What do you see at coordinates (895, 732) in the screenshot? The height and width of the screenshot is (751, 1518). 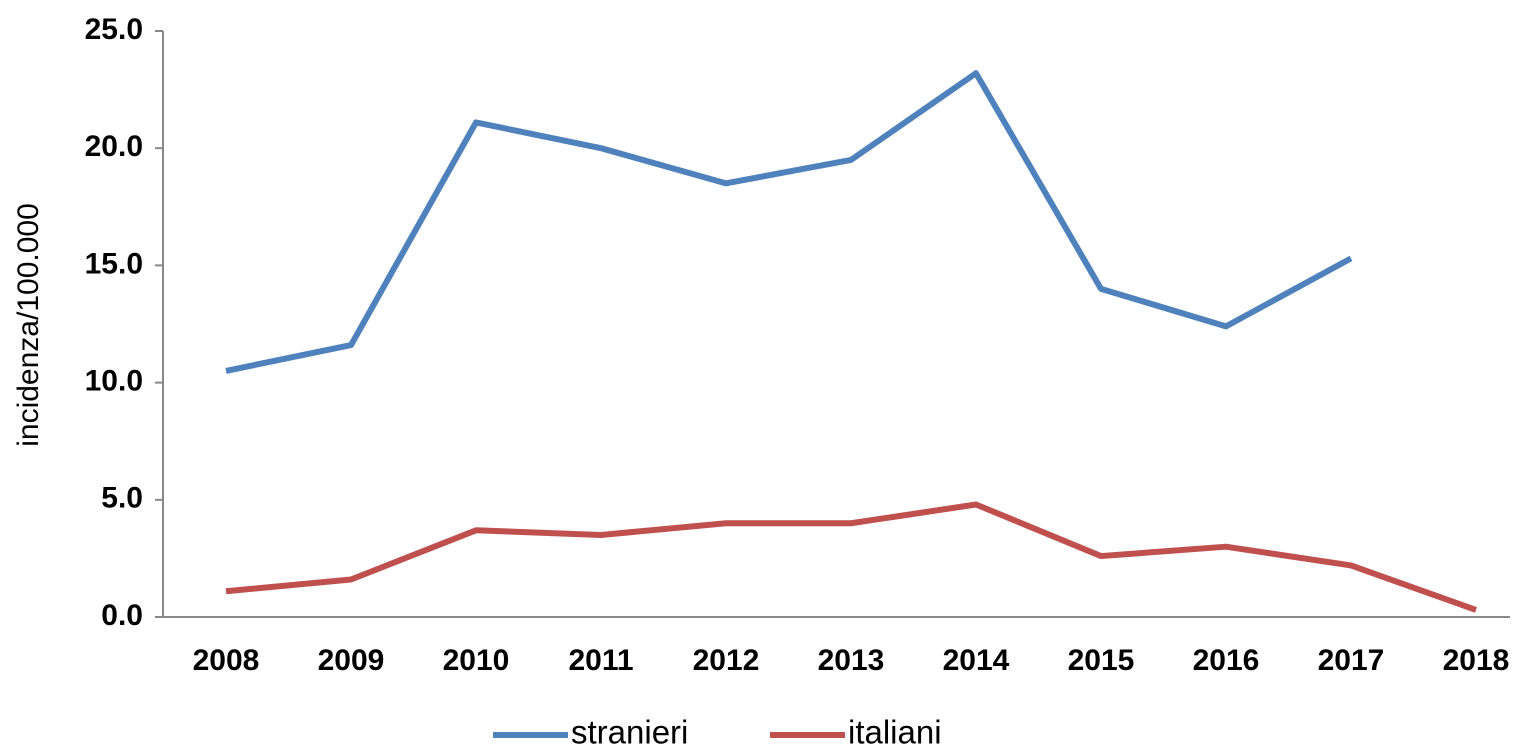 I see `legend-label: italiani` at bounding box center [895, 732].